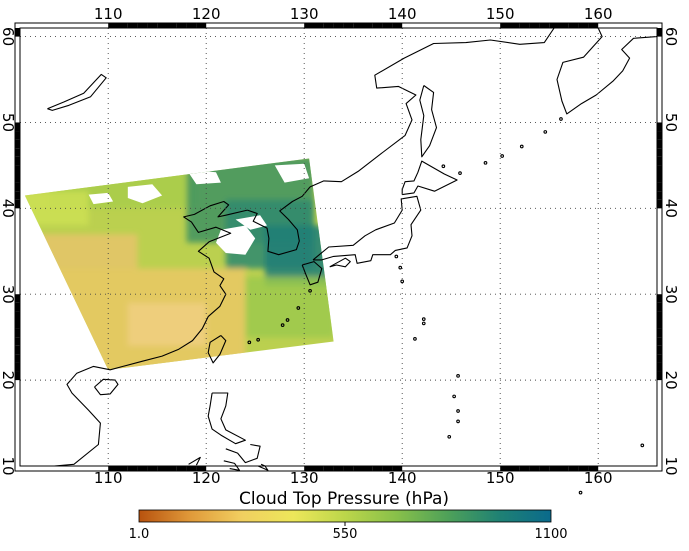 This screenshot has height=551, width=689. Describe the element at coordinates (8, 208) in the screenshot. I see `lat-tick-label-left: 40` at that location.